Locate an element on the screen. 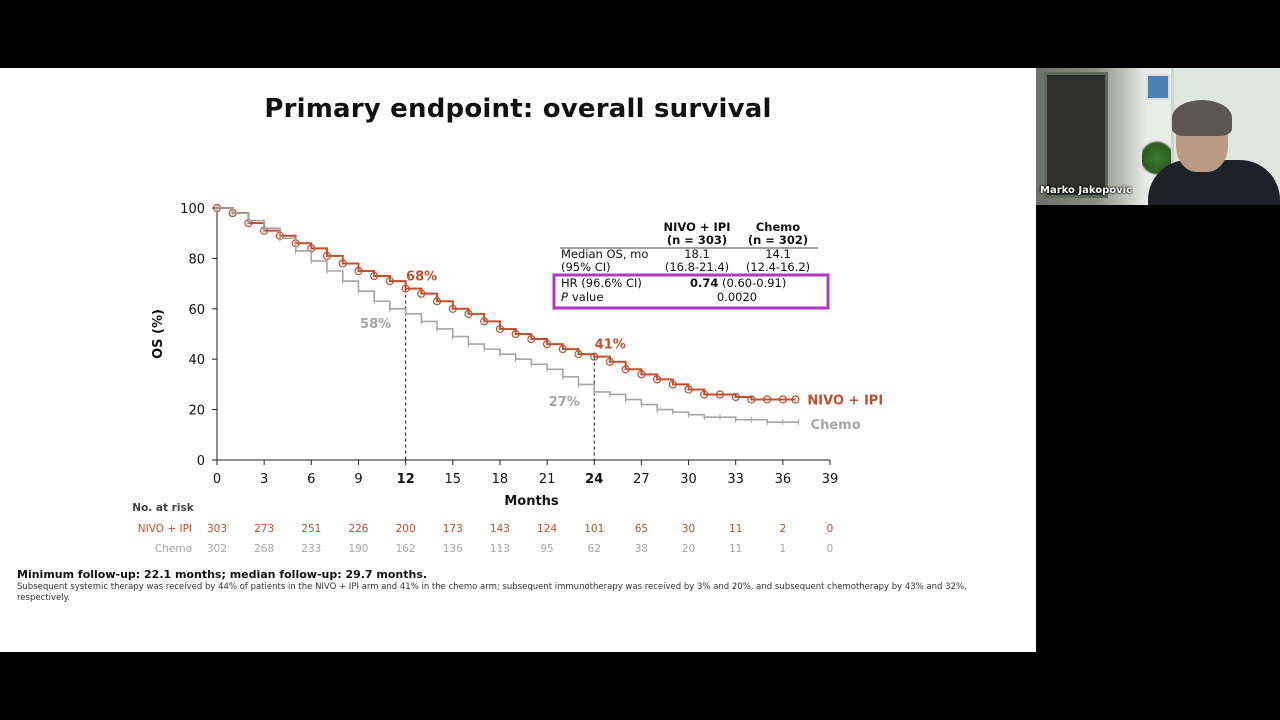 Image resolution: width=1280 pixels, height=720 pixels. table-header-chemo-n: (n = 302) is located at coordinates (778, 240).